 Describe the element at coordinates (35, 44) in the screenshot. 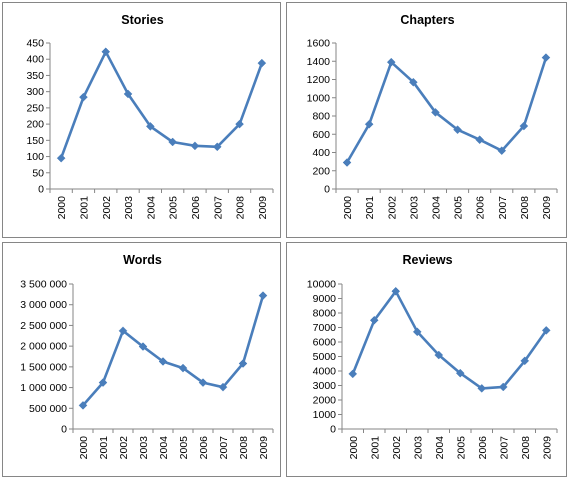

I see `y-tick-label: 450` at that location.